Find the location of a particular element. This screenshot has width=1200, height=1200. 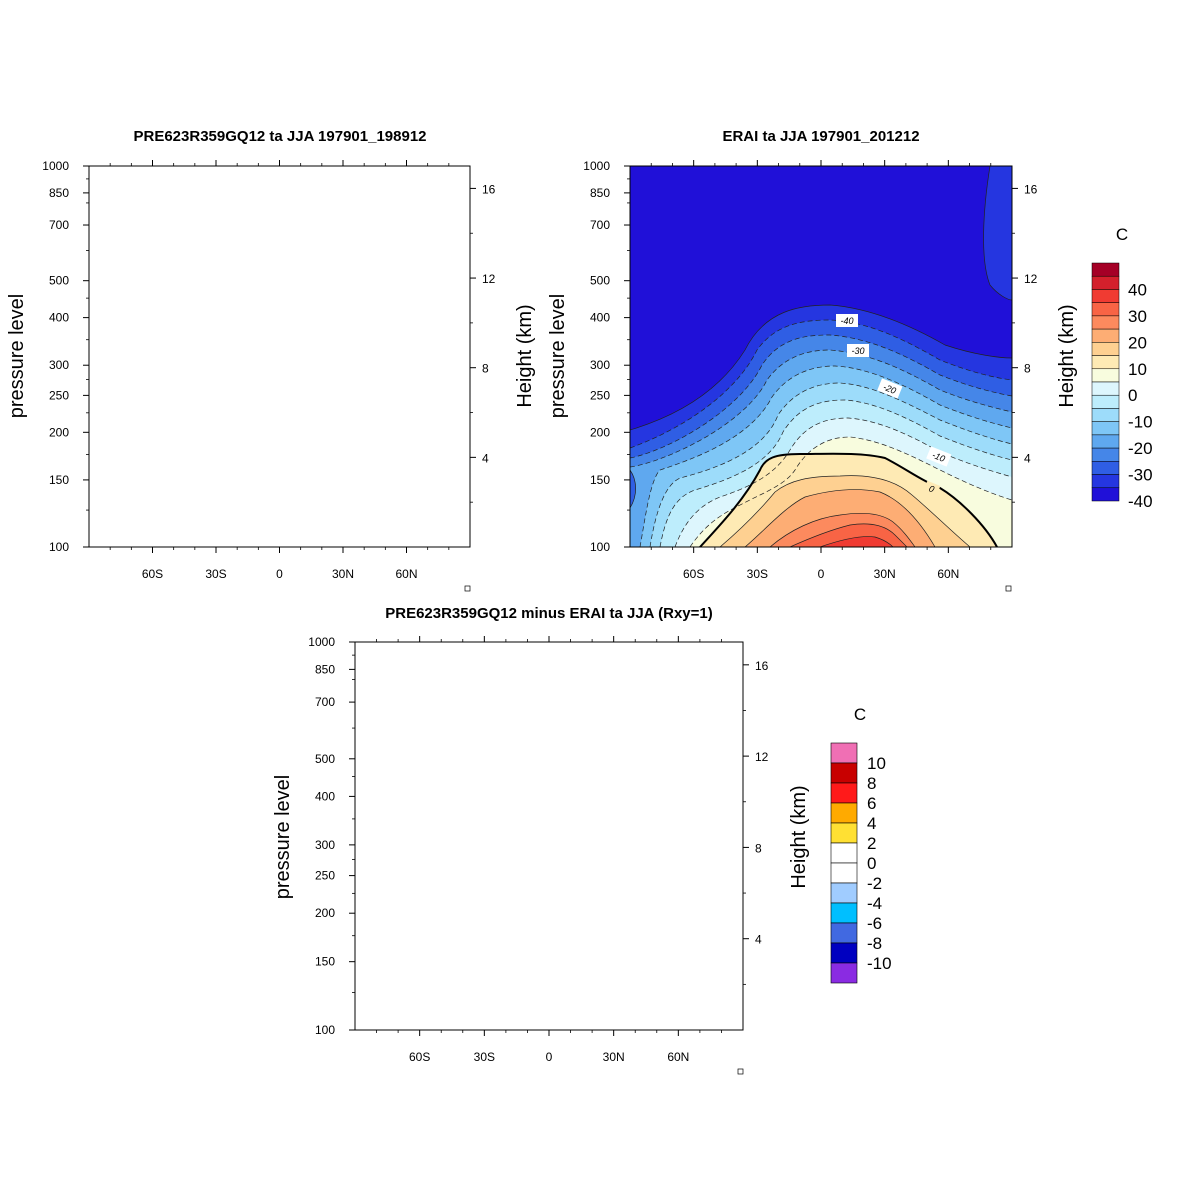

contour-band-minus-45-right-edge is located at coordinates (997, 233).